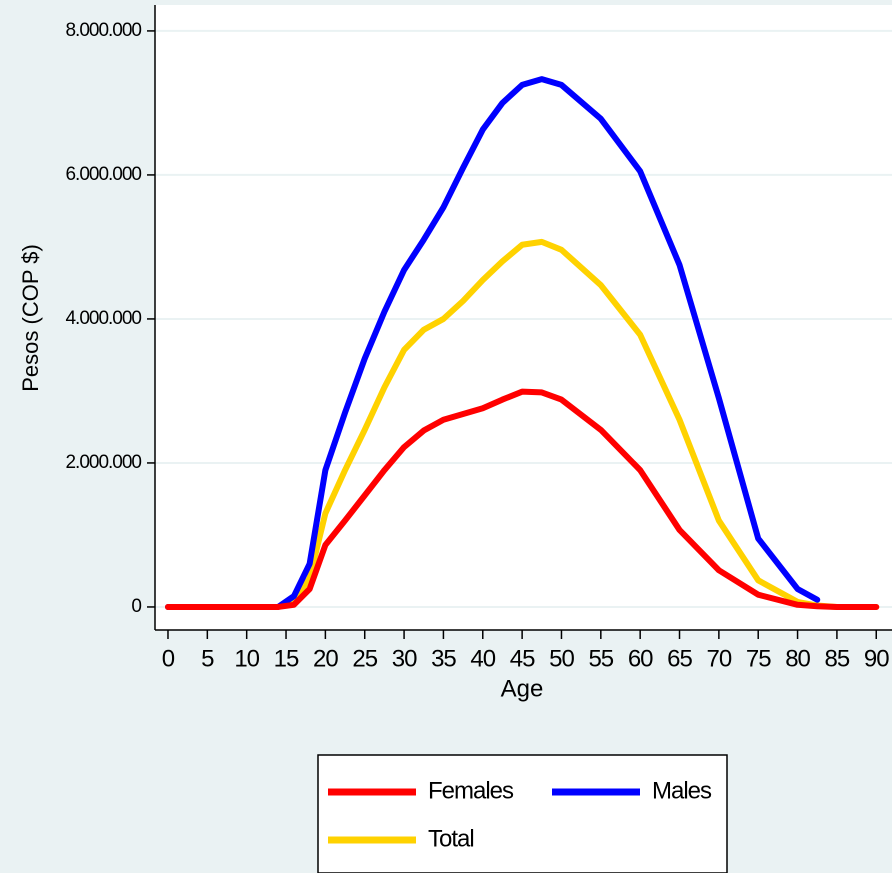 The width and height of the screenshot is (892, 873). I want to click on legend-label: Males, so click(682, 790).